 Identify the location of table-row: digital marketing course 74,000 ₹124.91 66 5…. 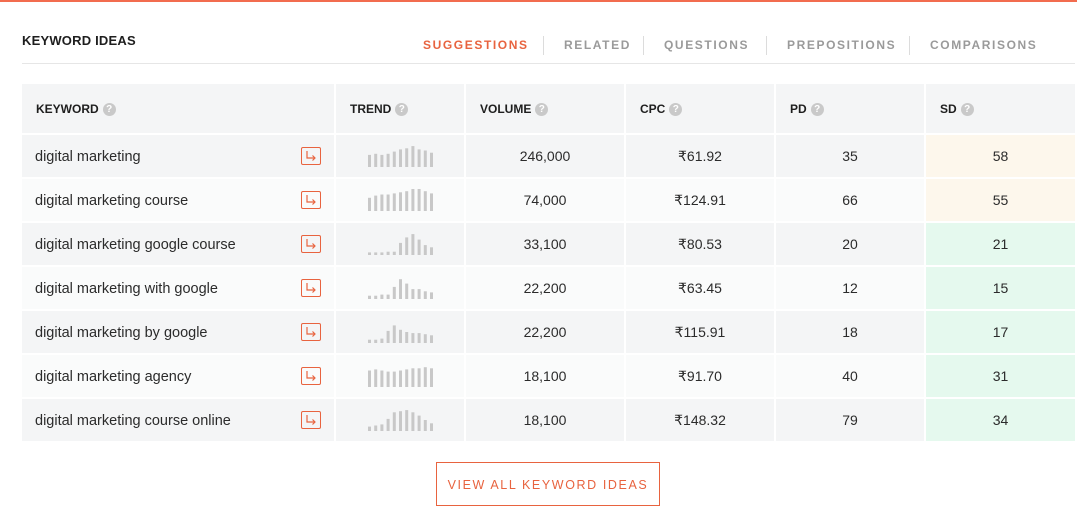
(548, 200).